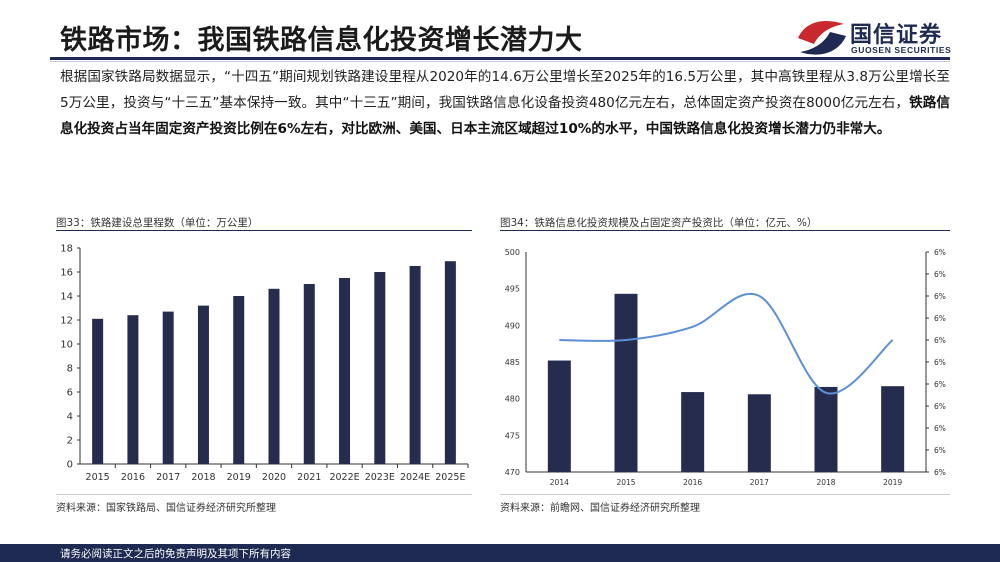  I want to click on chart1-bar-2015, so click(98, 391).